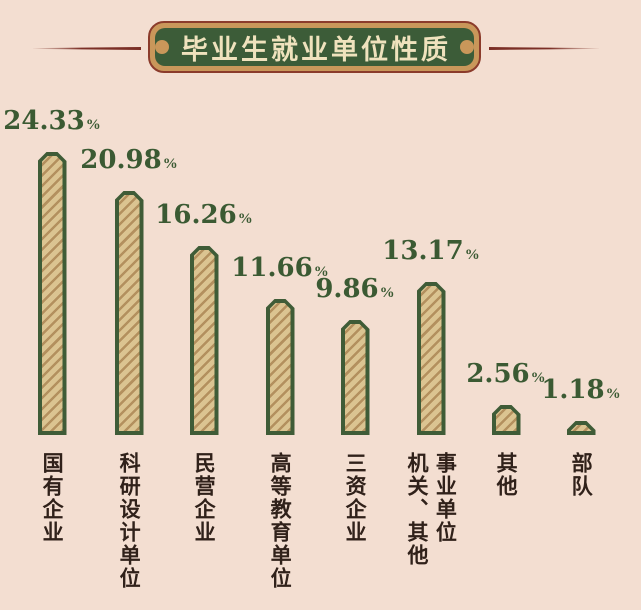  What do you see at coordinates (129, 521) in the screenshot?
I see `bar-category-label: 科研设计单位` at bounding box center [129, 521].